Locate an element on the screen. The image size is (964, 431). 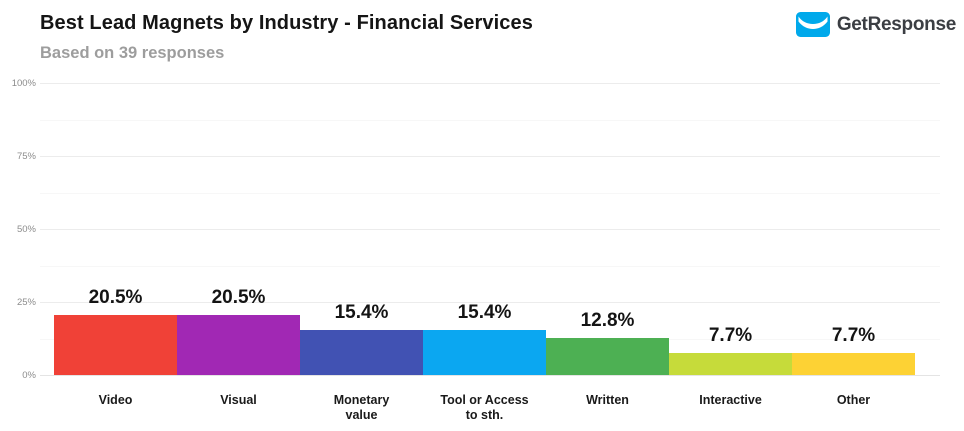
getresponse-logo: GetResponse is located at coordinates (875, 24).